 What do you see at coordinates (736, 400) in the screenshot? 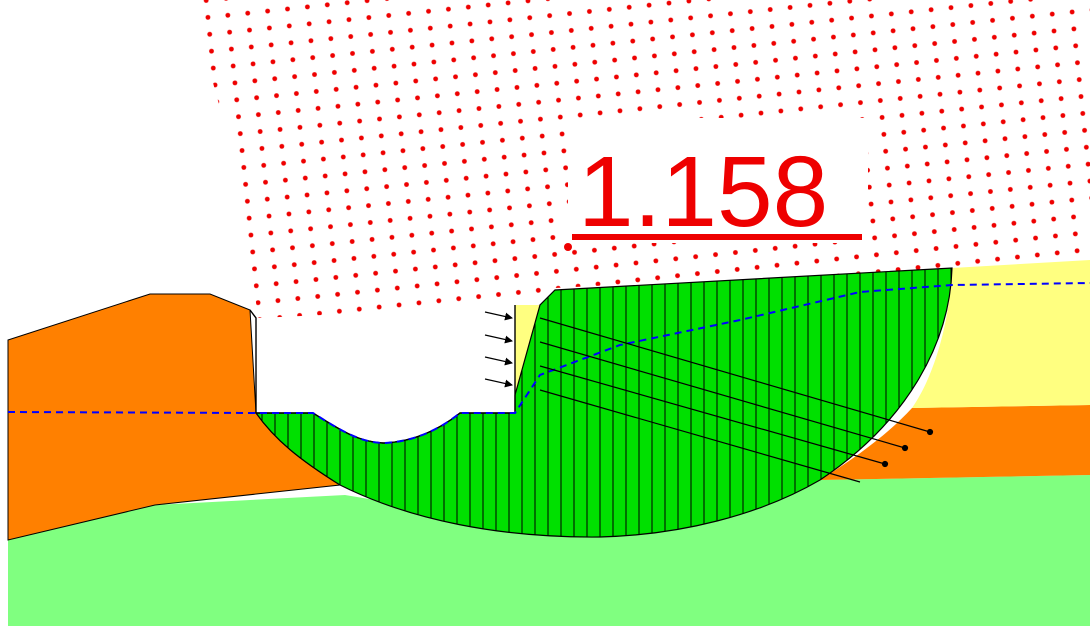
I see `anchors` at bounding box center [736, 400].